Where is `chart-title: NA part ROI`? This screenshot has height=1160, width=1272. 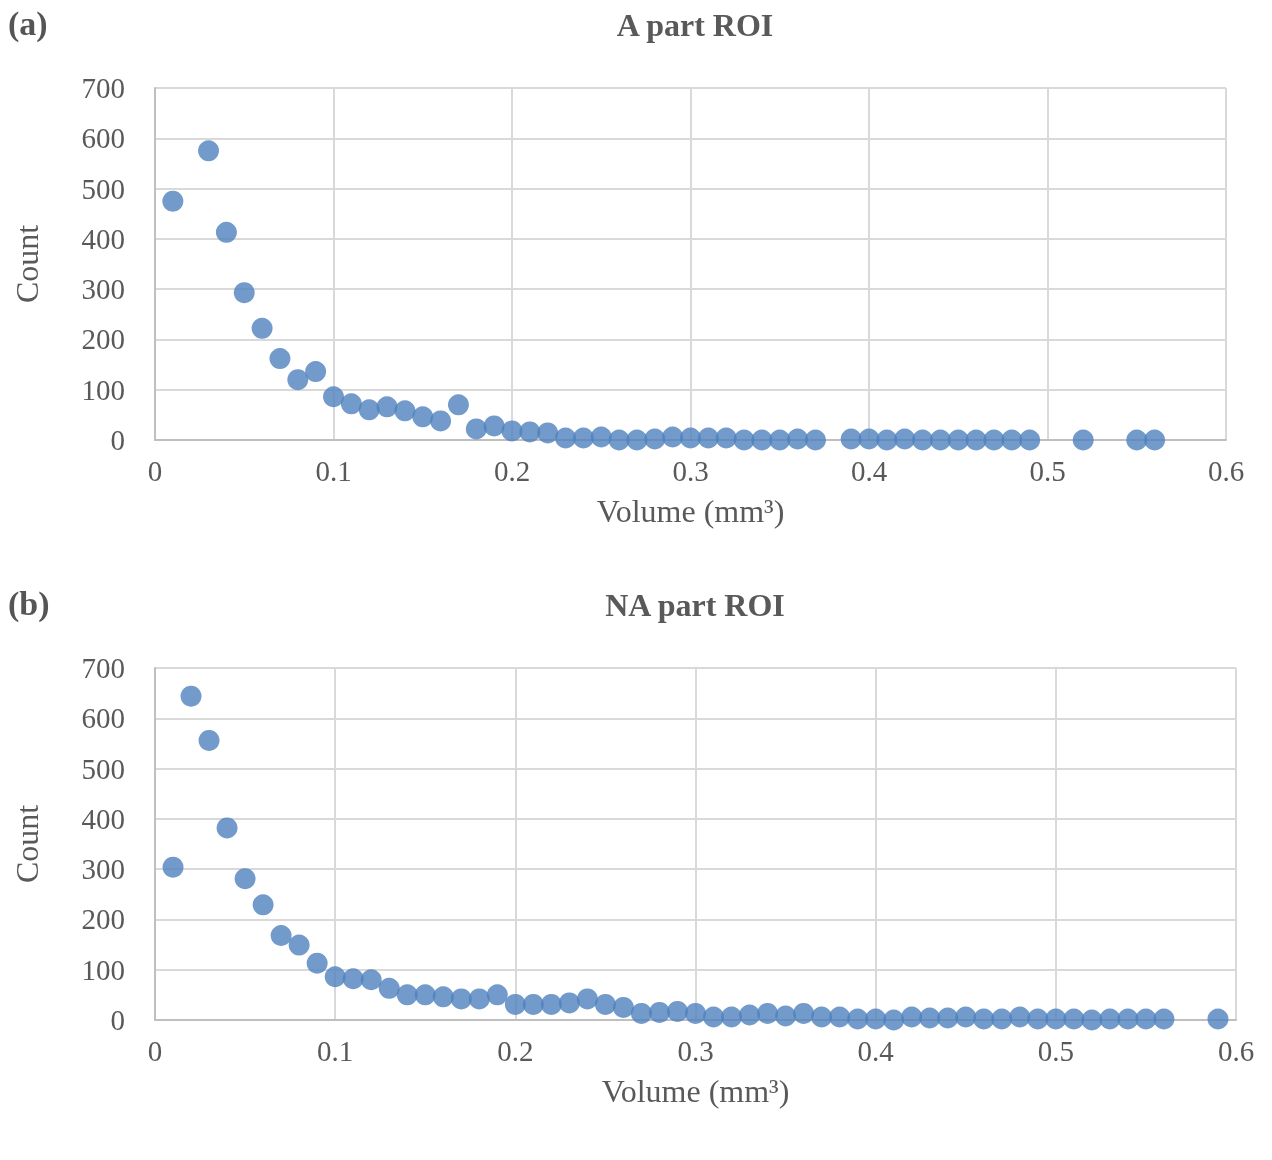 chart-title: NA part ROI is located at coordinates (695, 605).